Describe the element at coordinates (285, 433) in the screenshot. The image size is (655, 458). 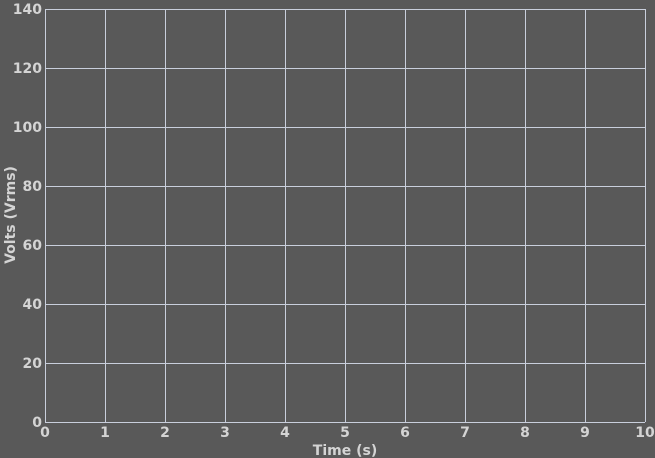
I see `x-tick-label-4: 4` at that location.